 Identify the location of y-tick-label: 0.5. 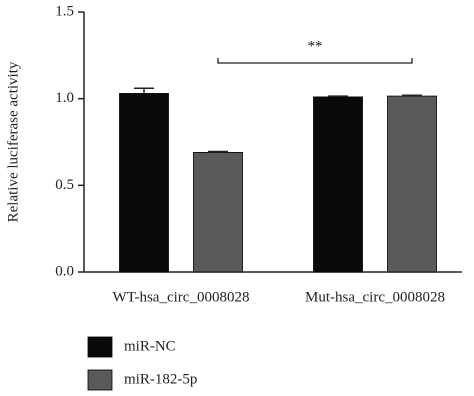
(64, 185).